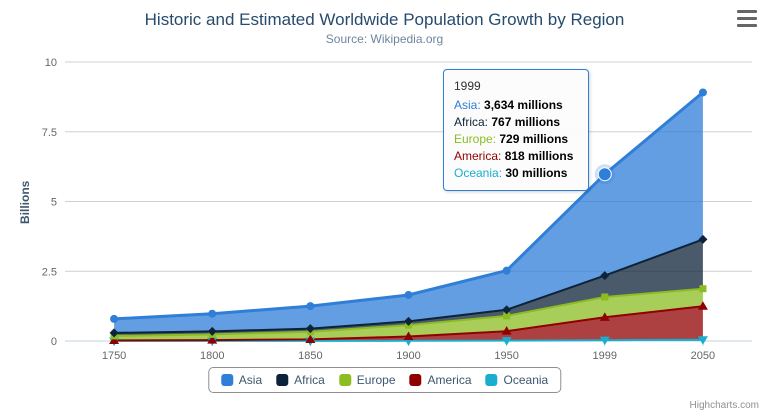 Image resolution: width=769 pixels, height=416 pixels. What do you see at coordinates (605, 297) in the screenshot?
I see `marker-europe-1999` at bounding box center [605, 297].